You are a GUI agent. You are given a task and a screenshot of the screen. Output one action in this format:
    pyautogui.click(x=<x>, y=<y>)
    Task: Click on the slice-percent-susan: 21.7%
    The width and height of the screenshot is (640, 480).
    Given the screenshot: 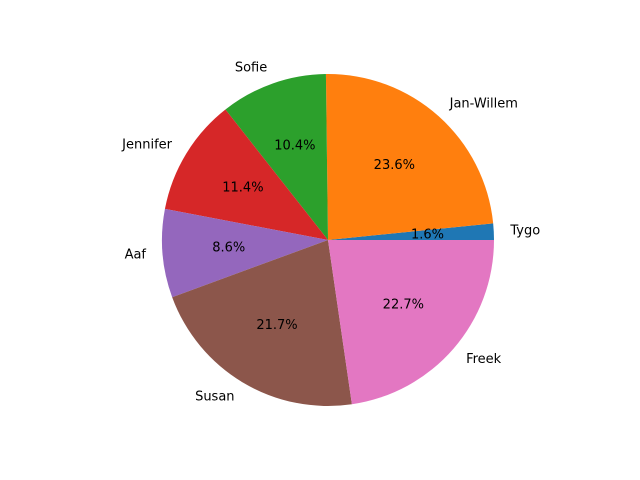 What is the action you would take?
    pyautogui.click(x=276, y=325)
    